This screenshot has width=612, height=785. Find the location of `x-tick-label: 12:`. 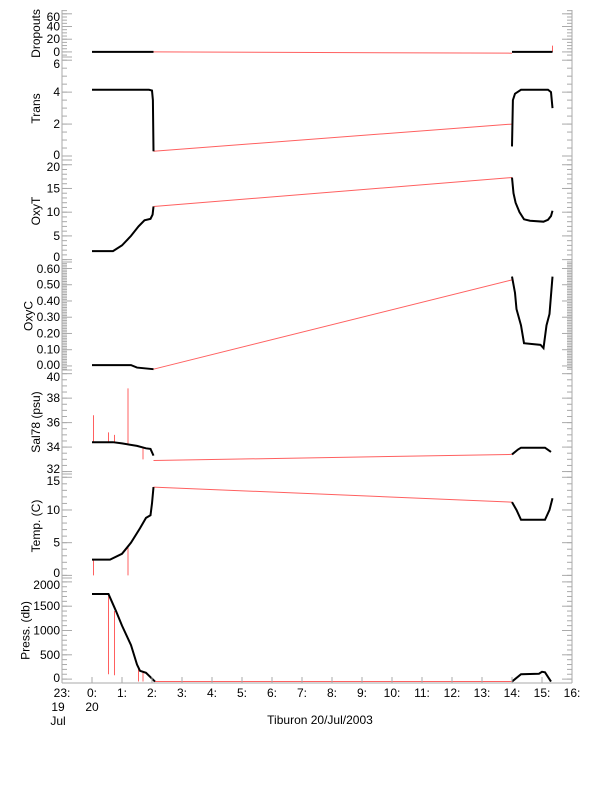

x-tick-label: 12: is located at coordinates (452, 693).